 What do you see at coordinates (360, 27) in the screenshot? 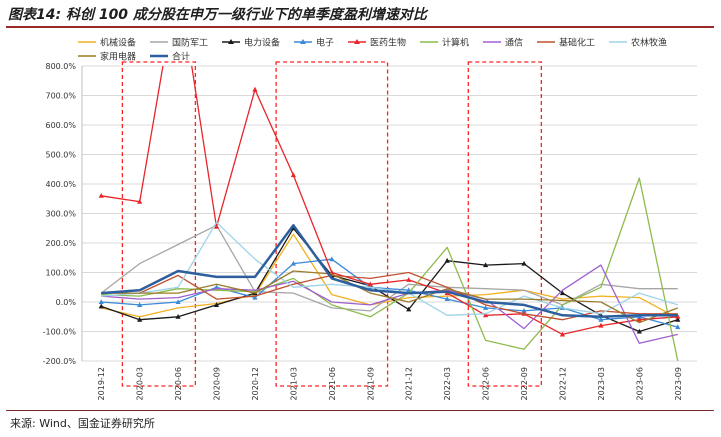
I see `title-rule` at bounding box center [360, 27].